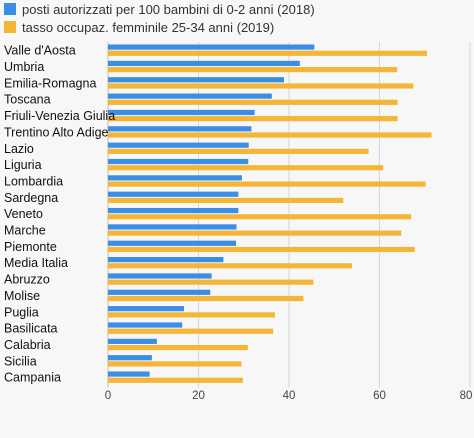  Describe the element at coordinates (31, 329) in the screenshot. I see `category-label: Basilicata` at that location.